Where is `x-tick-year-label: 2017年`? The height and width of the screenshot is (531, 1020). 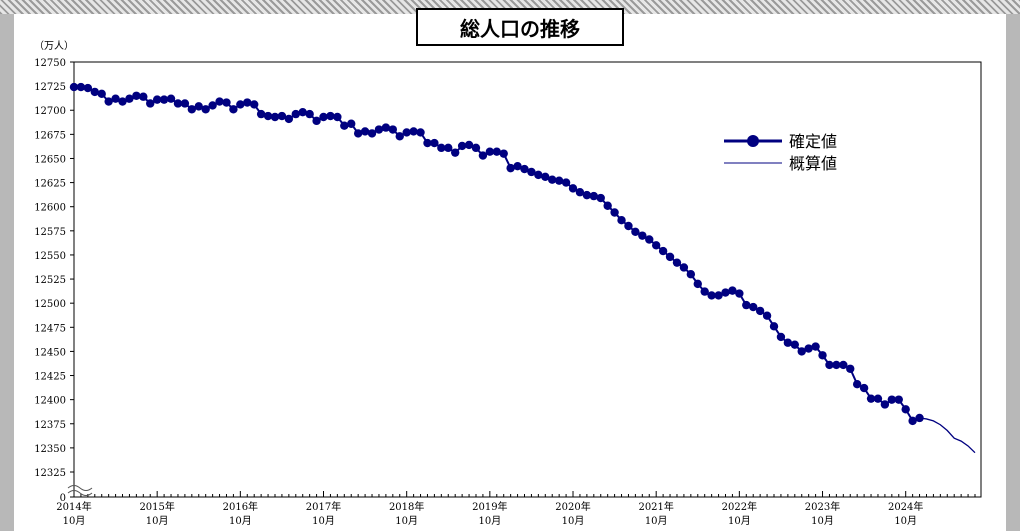 x-tick-year-label: 2017年 is located at coordinates (323, 506).